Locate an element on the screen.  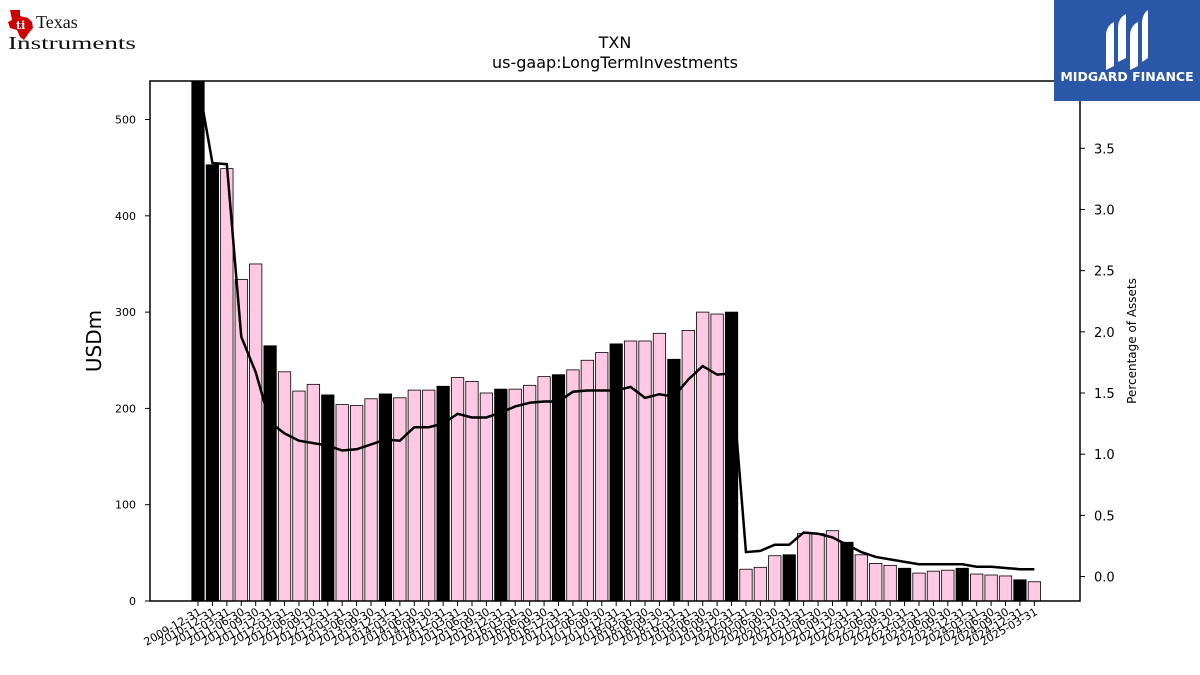
y2-tick-label: 1.5 is located at coordinates (1104, 394).